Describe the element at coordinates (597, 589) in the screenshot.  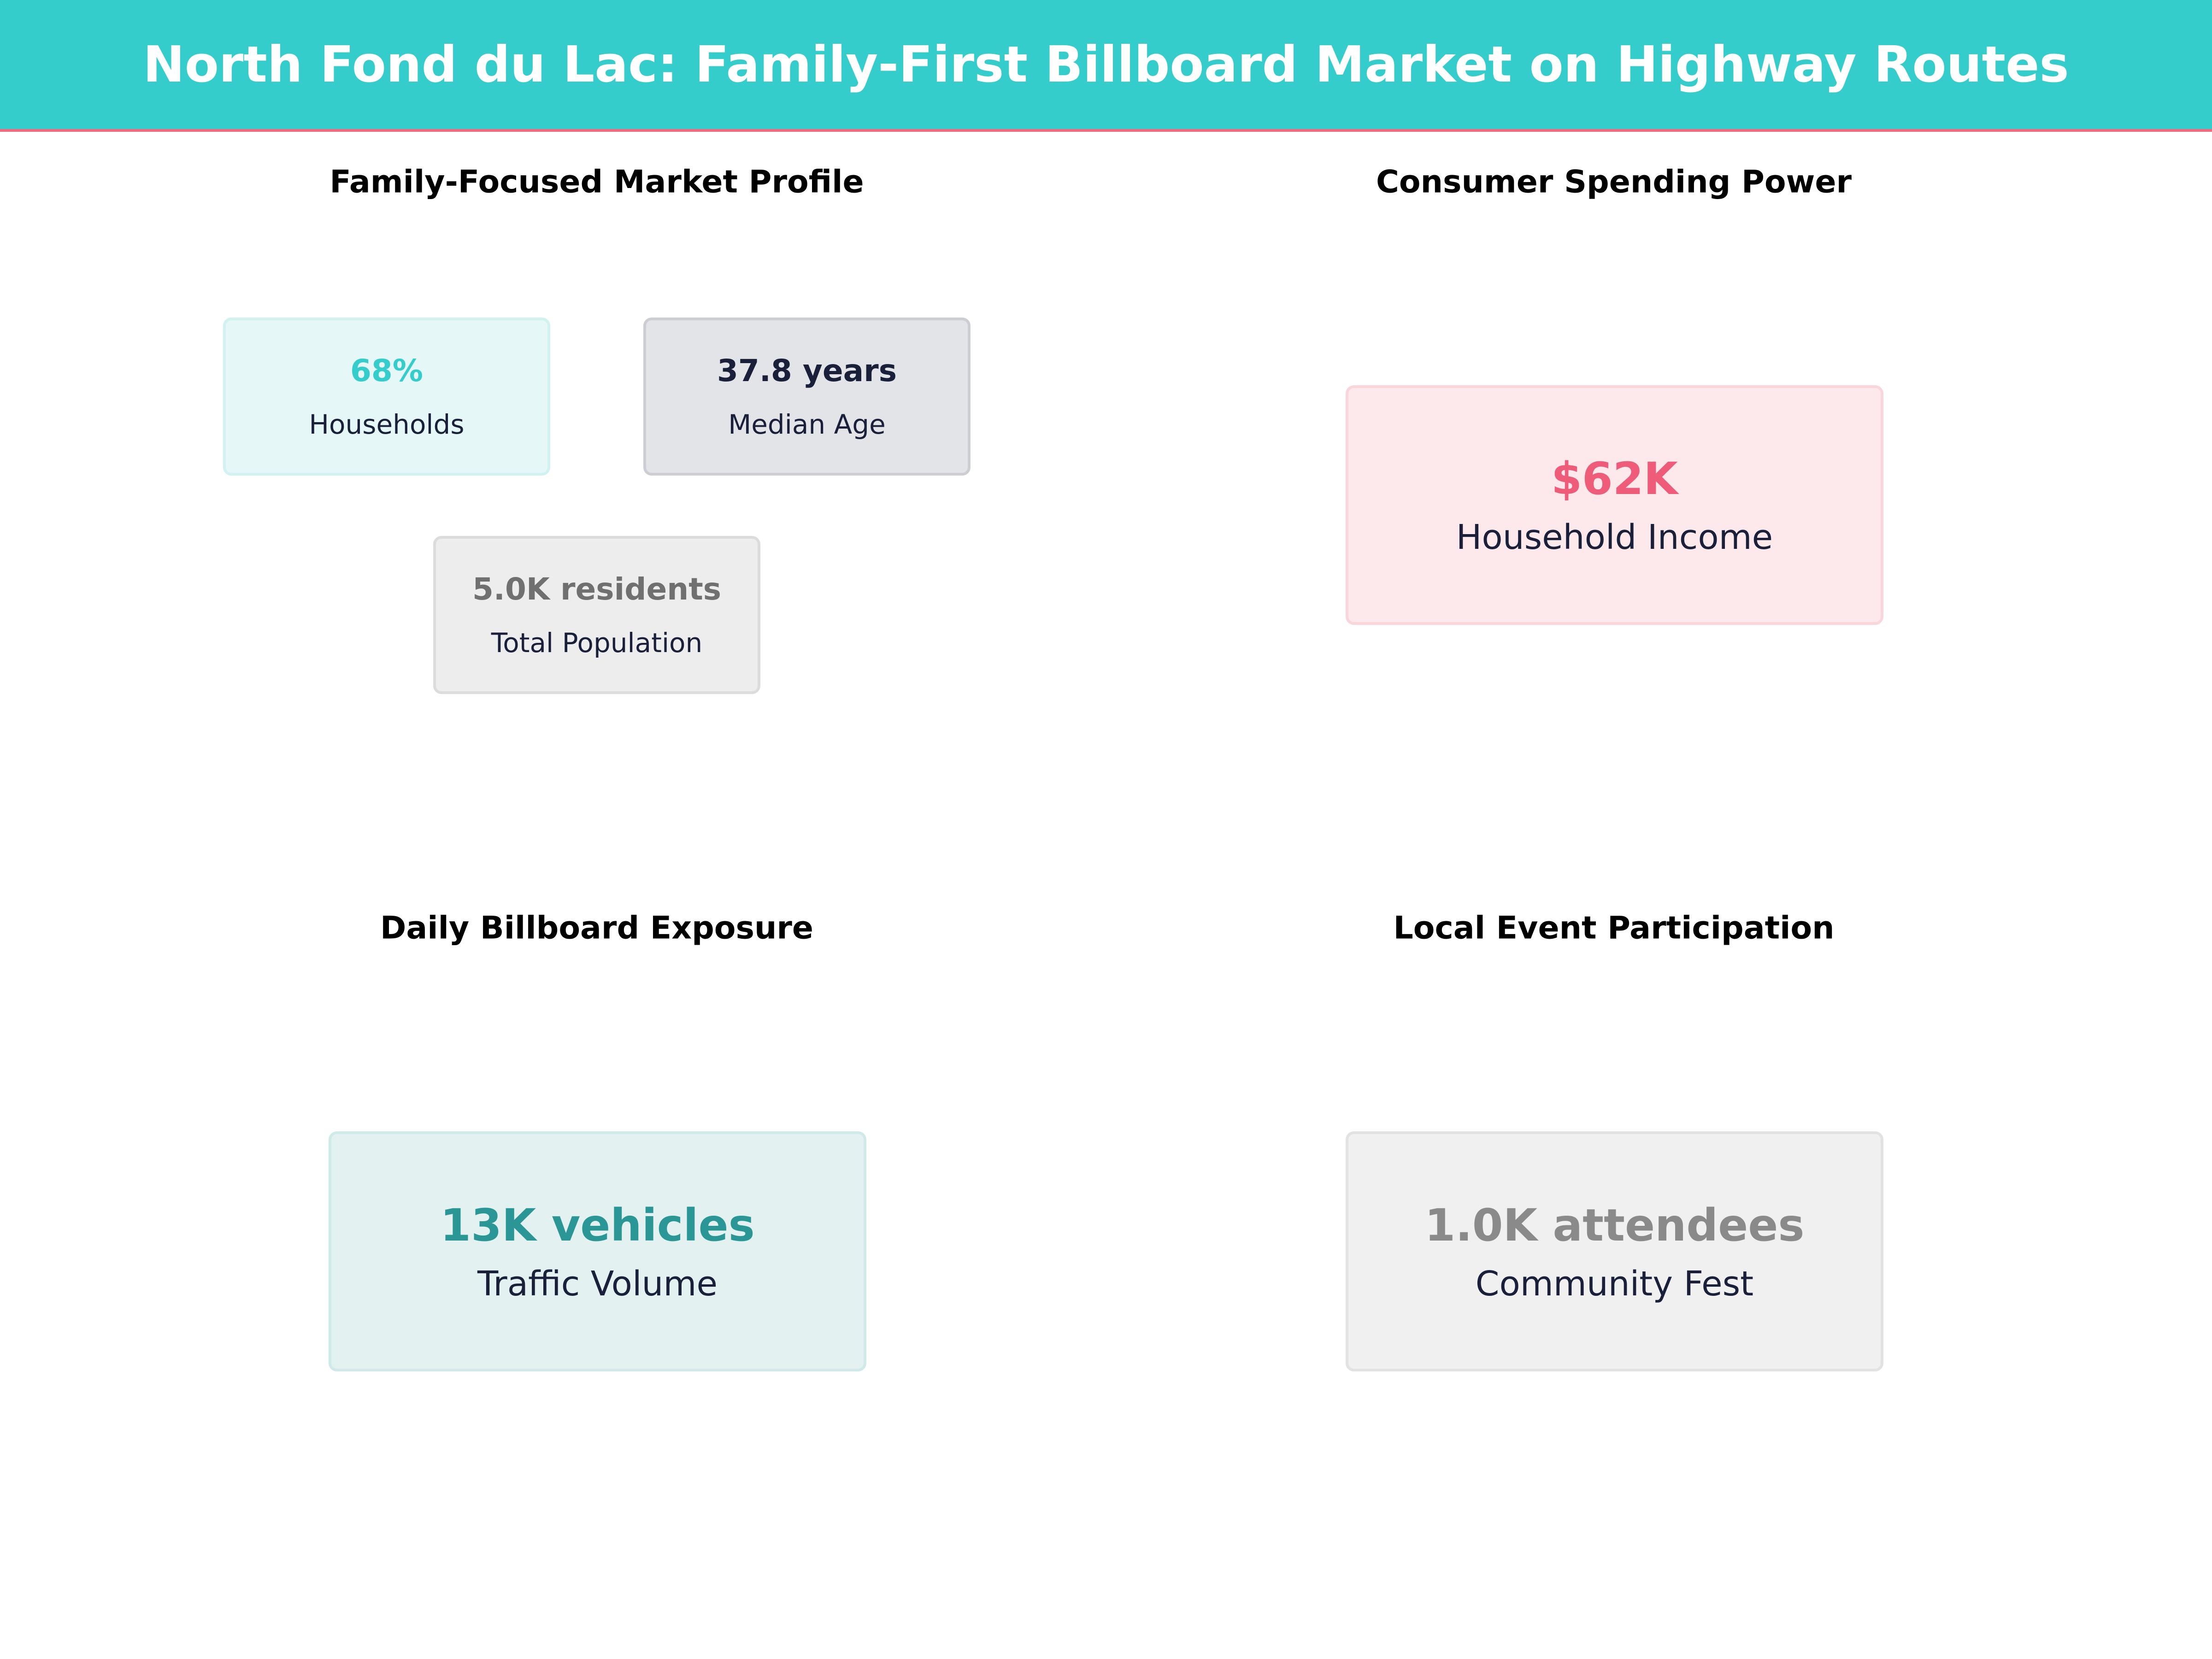
I see `population-value: 5.0K residents` at that location.